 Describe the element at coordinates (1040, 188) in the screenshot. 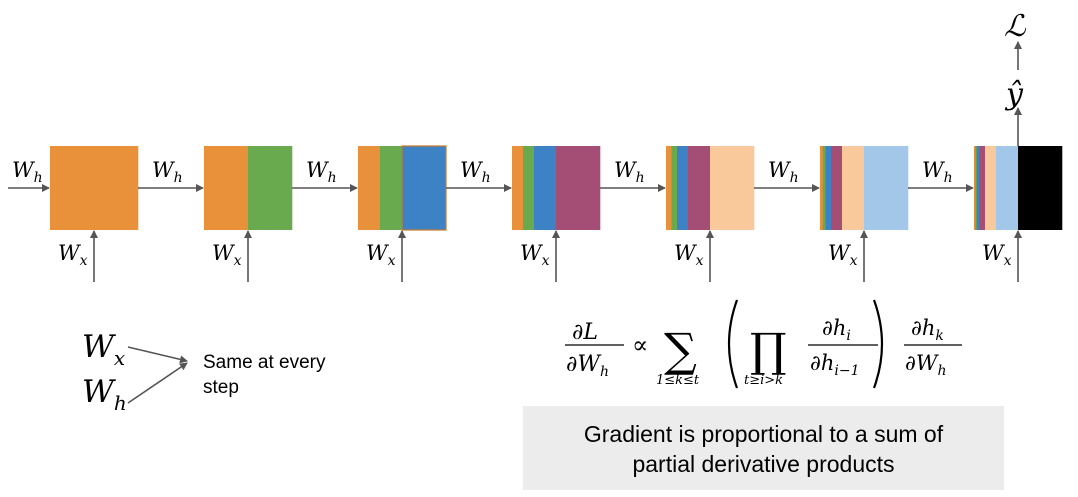

I see `cell-7-segment-black` at that location.